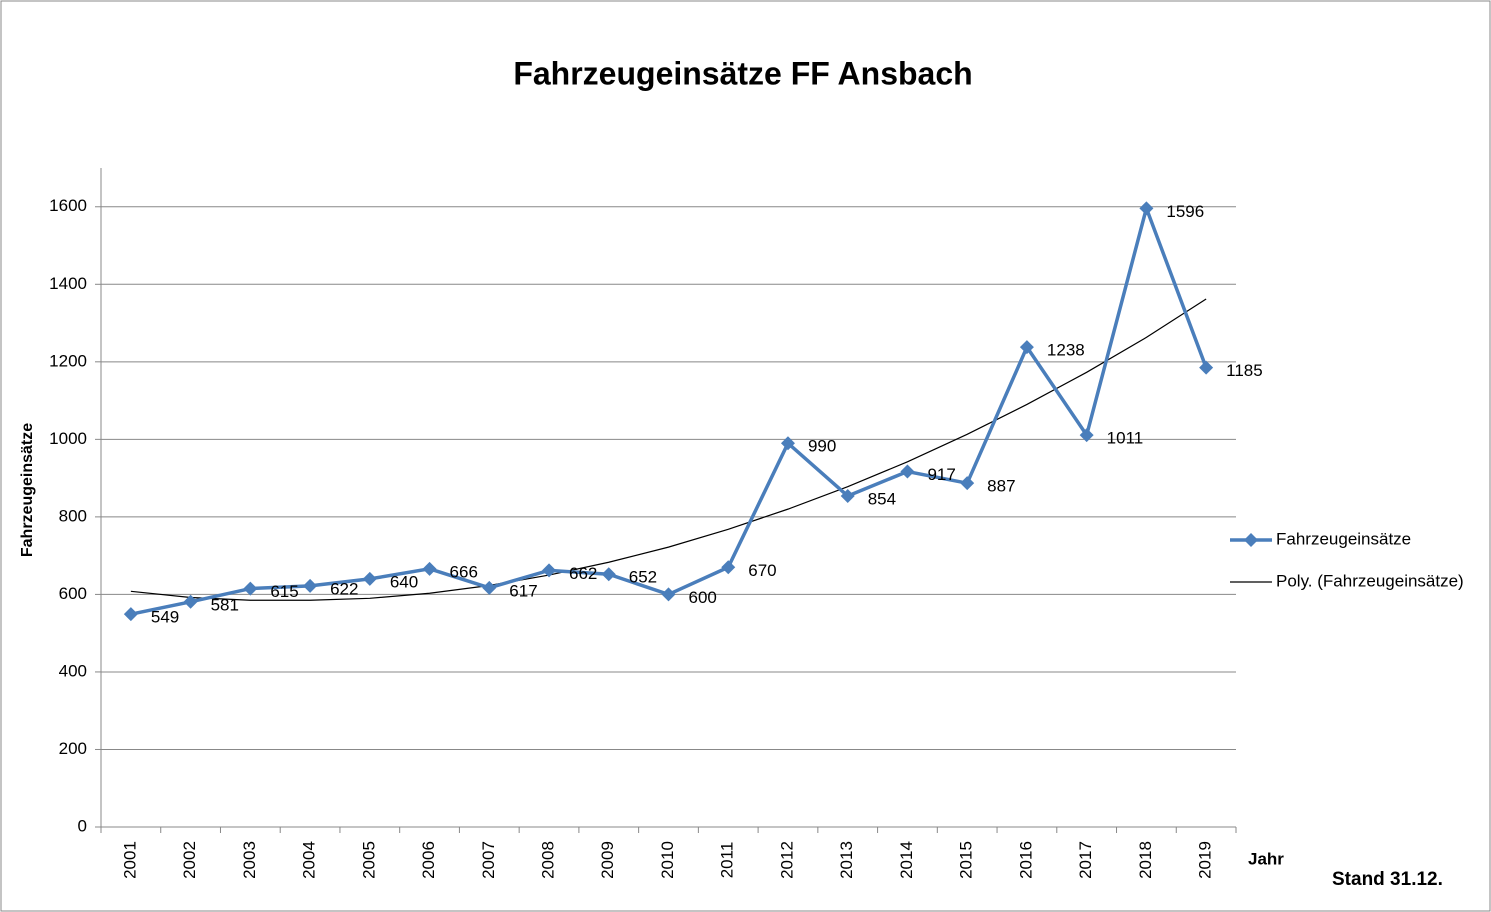 The image size is (1491, 912). Describe the element at coordinates (344, 588) in the screenshot. I see `data-label: 622` at that location.